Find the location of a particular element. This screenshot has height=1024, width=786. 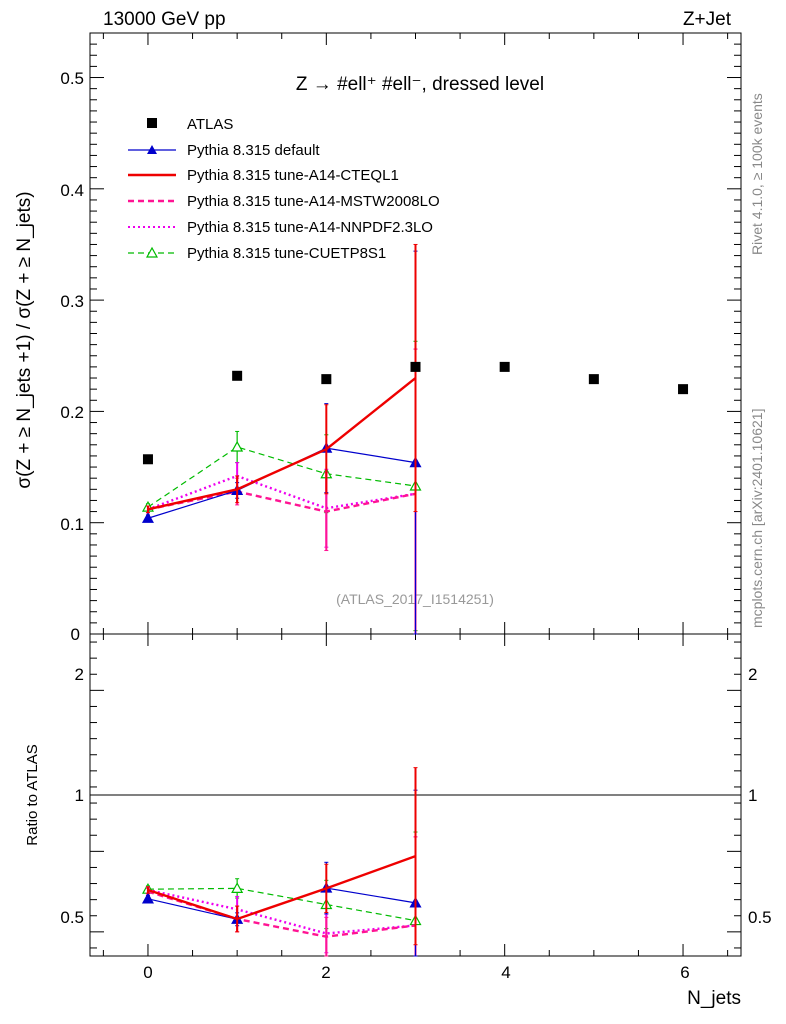

legend-label-atlas: ATLAS is located at coordinates (210, 124).